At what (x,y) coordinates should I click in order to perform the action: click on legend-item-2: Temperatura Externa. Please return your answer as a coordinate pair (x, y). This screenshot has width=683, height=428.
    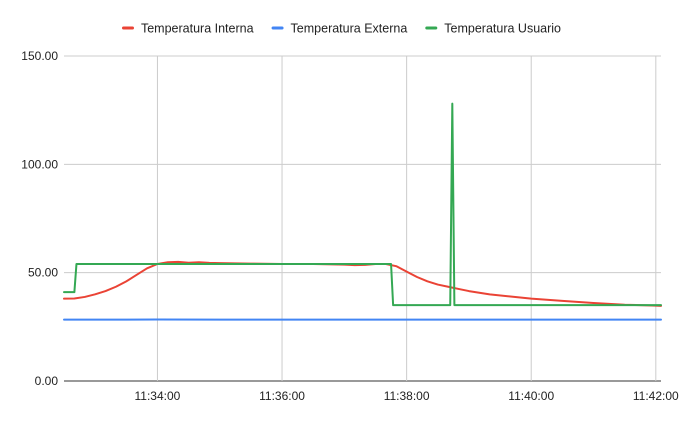
    Looking at the image, I should click on (340, 29).